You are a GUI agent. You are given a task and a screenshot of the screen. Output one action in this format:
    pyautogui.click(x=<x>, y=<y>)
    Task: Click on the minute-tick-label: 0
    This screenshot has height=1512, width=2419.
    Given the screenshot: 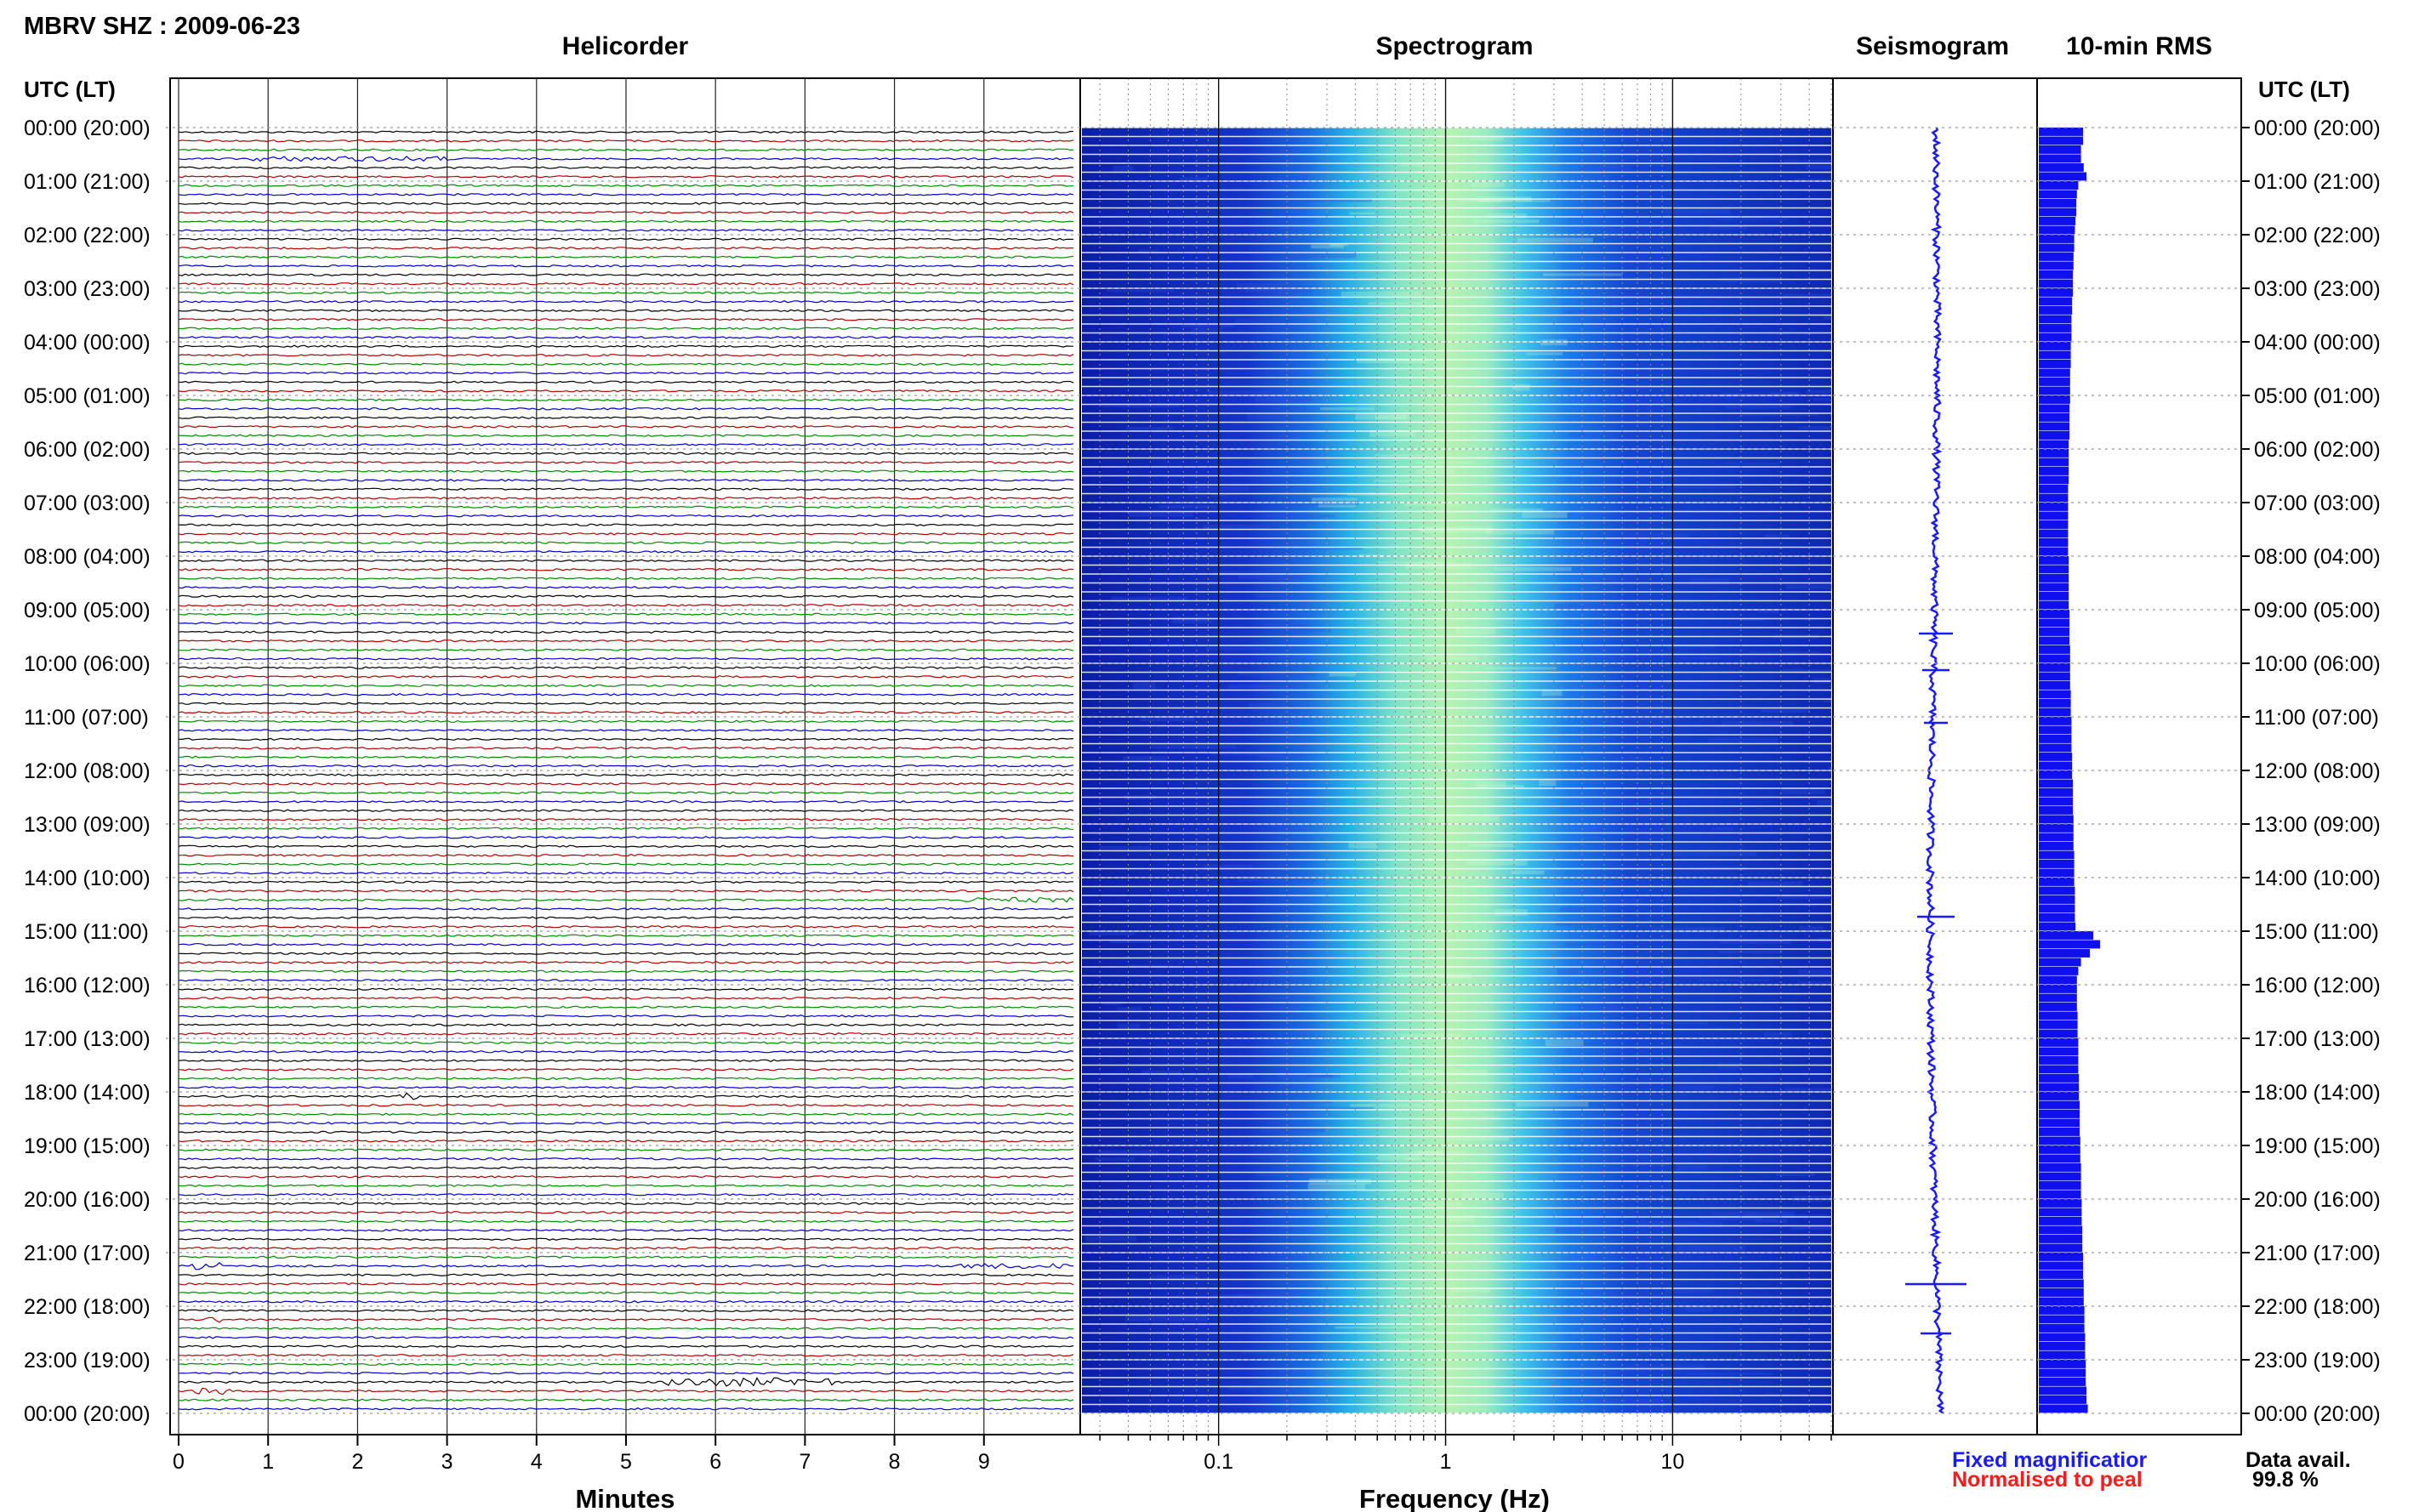 What is the action you would take?
    pyautogui.click(x=179, y=1462)
    